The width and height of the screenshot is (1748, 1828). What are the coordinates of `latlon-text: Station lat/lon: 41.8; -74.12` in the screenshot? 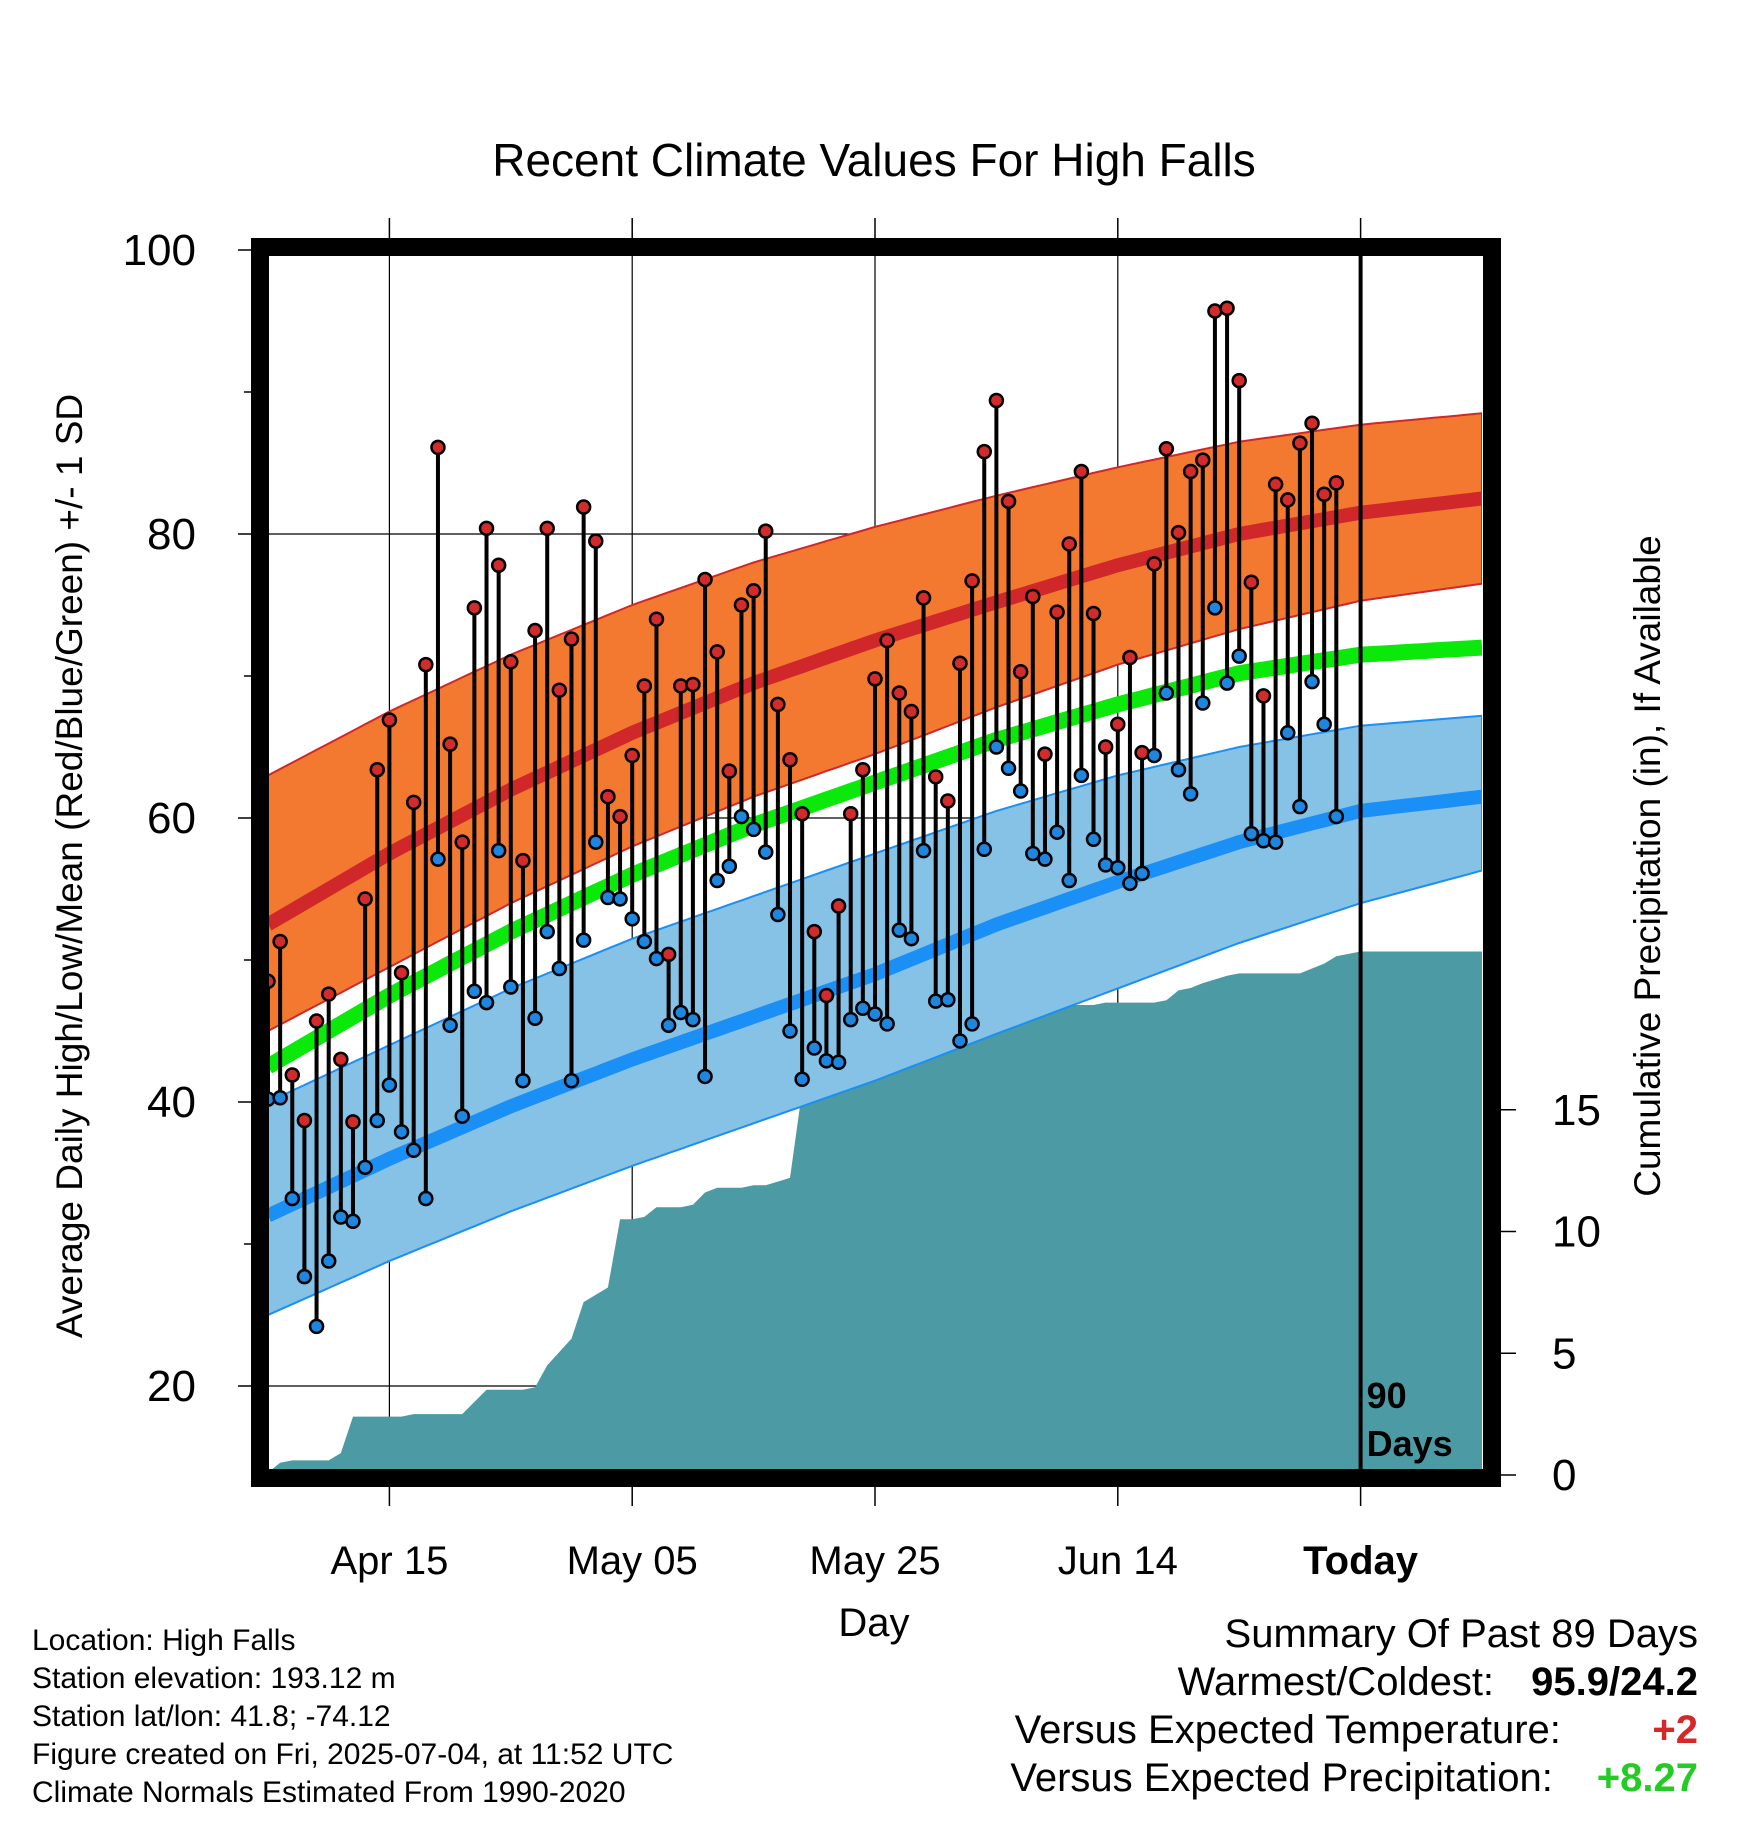 It's located at (211, 1716).